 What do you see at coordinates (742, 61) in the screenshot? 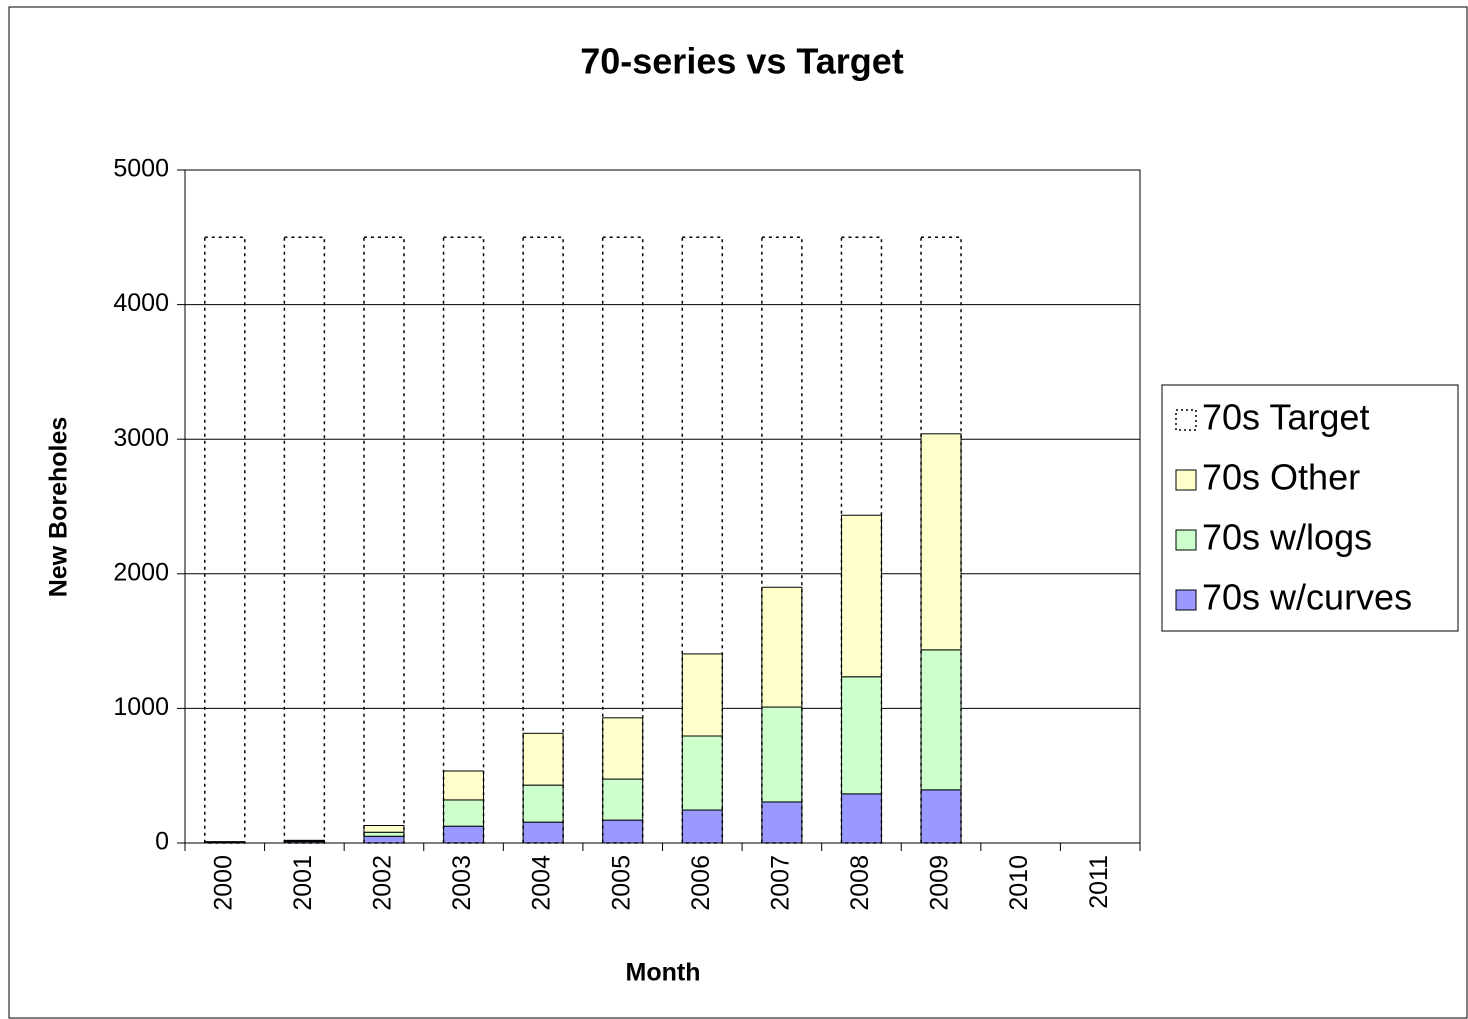
I see `chart-title: 70-series vs Target` at bounding box center [742, 61].